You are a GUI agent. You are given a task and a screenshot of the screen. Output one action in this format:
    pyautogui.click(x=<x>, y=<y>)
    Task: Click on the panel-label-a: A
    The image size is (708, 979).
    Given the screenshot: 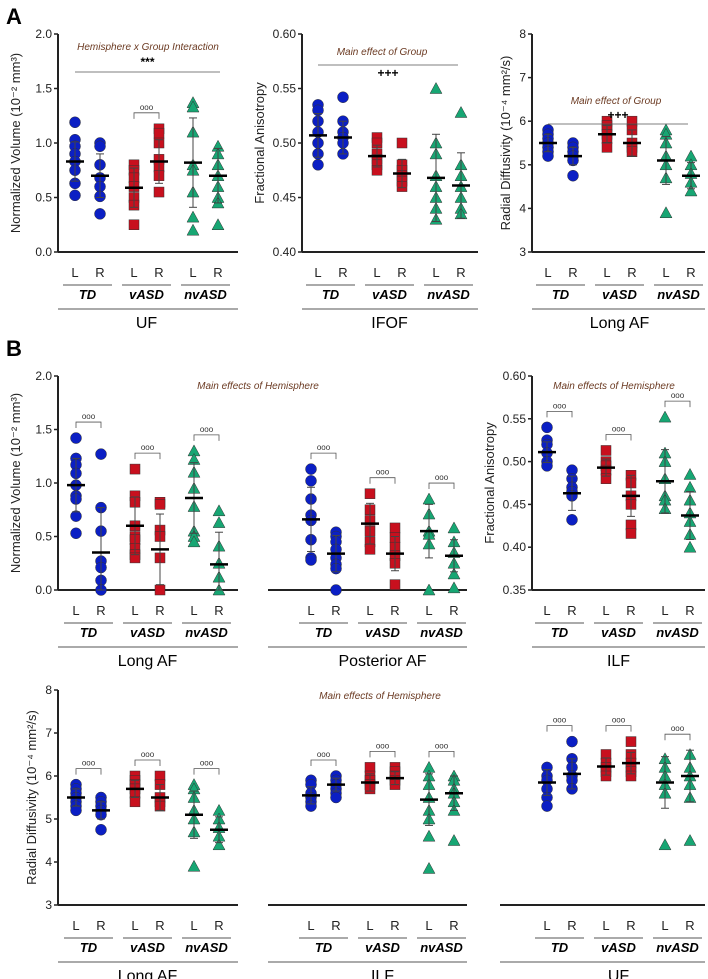 What is the action you would take?
    pyautogui.click(x=14, y=16)
    